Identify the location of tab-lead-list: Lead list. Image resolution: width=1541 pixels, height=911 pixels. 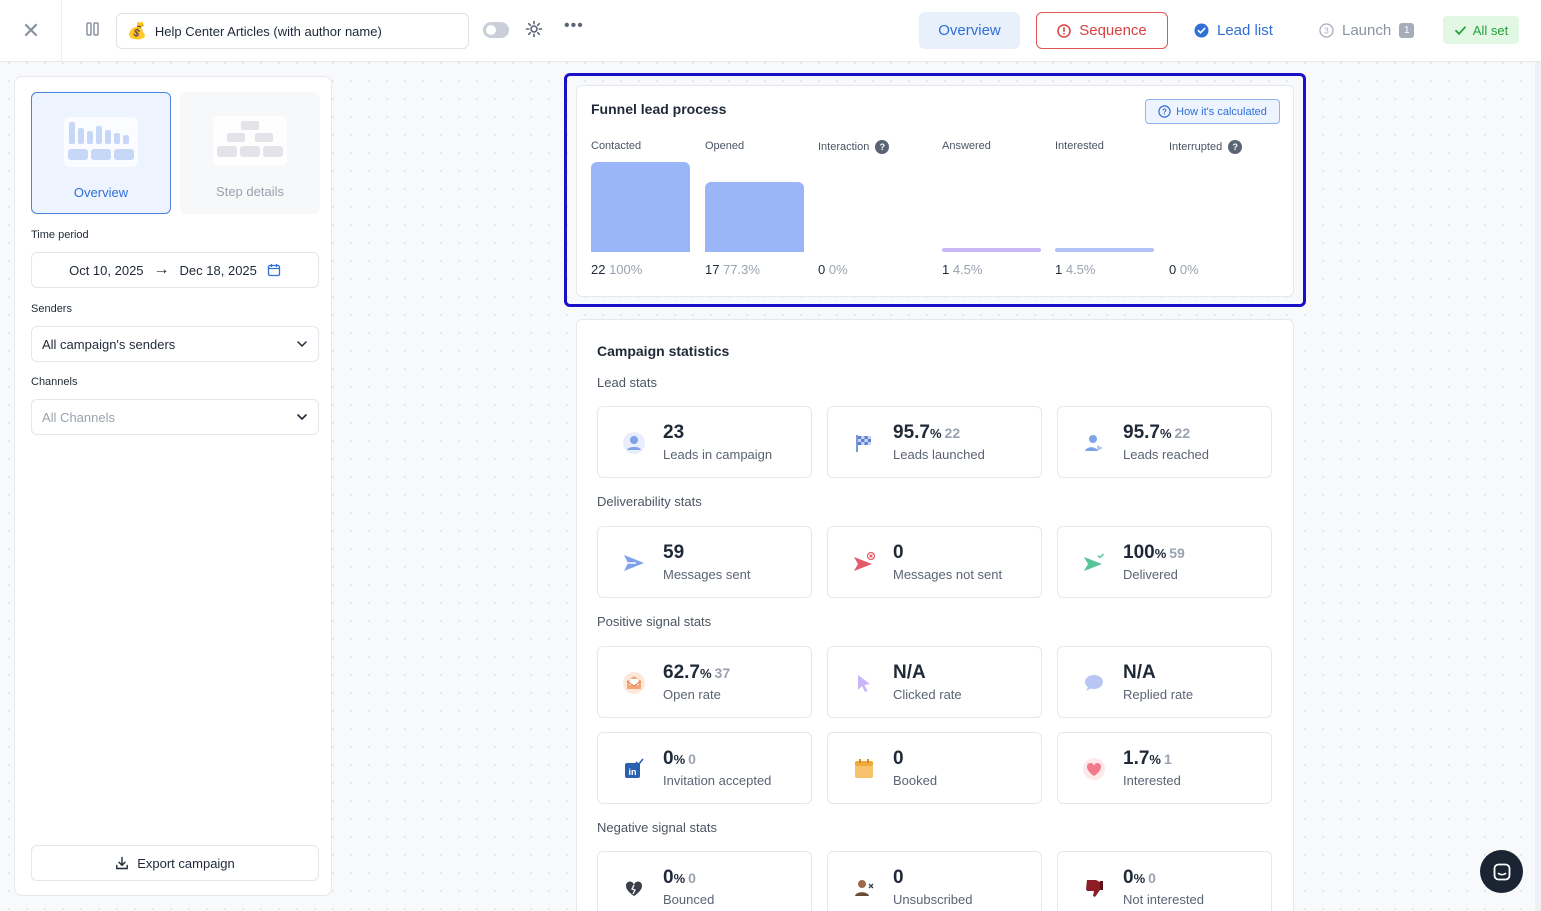
(1233, 30).